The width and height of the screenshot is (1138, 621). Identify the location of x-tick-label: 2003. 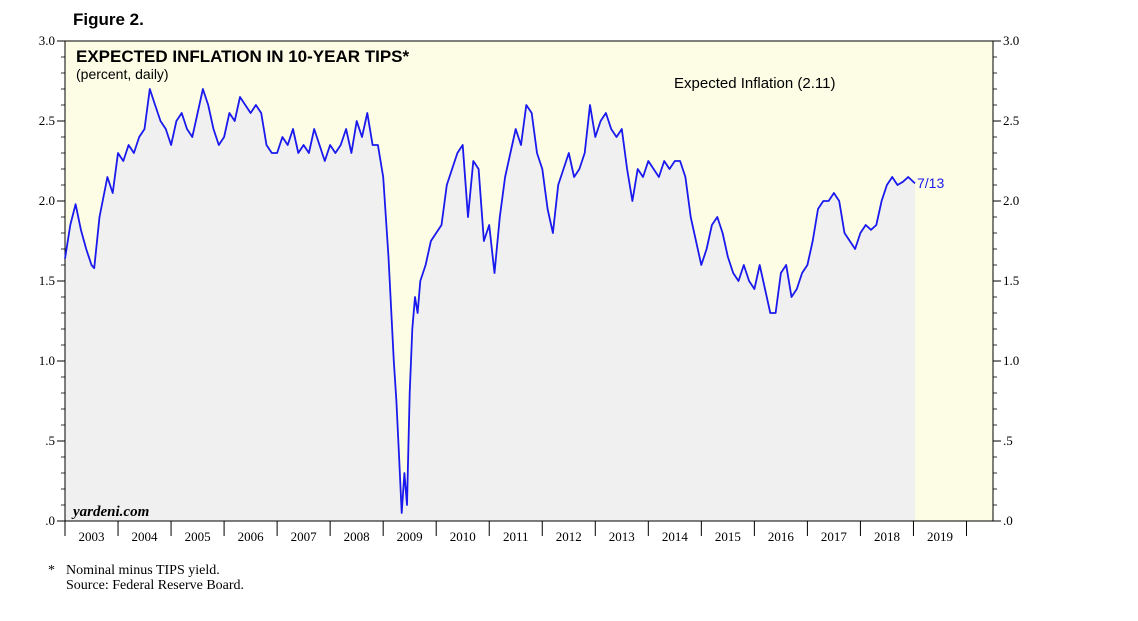
(92, 536).